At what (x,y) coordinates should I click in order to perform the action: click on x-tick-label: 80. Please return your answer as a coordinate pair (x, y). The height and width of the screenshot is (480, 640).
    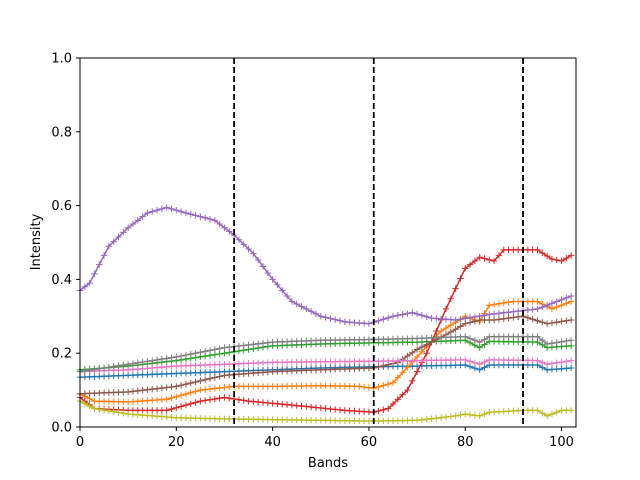
    Looking at the image, I should click on (465, 442).